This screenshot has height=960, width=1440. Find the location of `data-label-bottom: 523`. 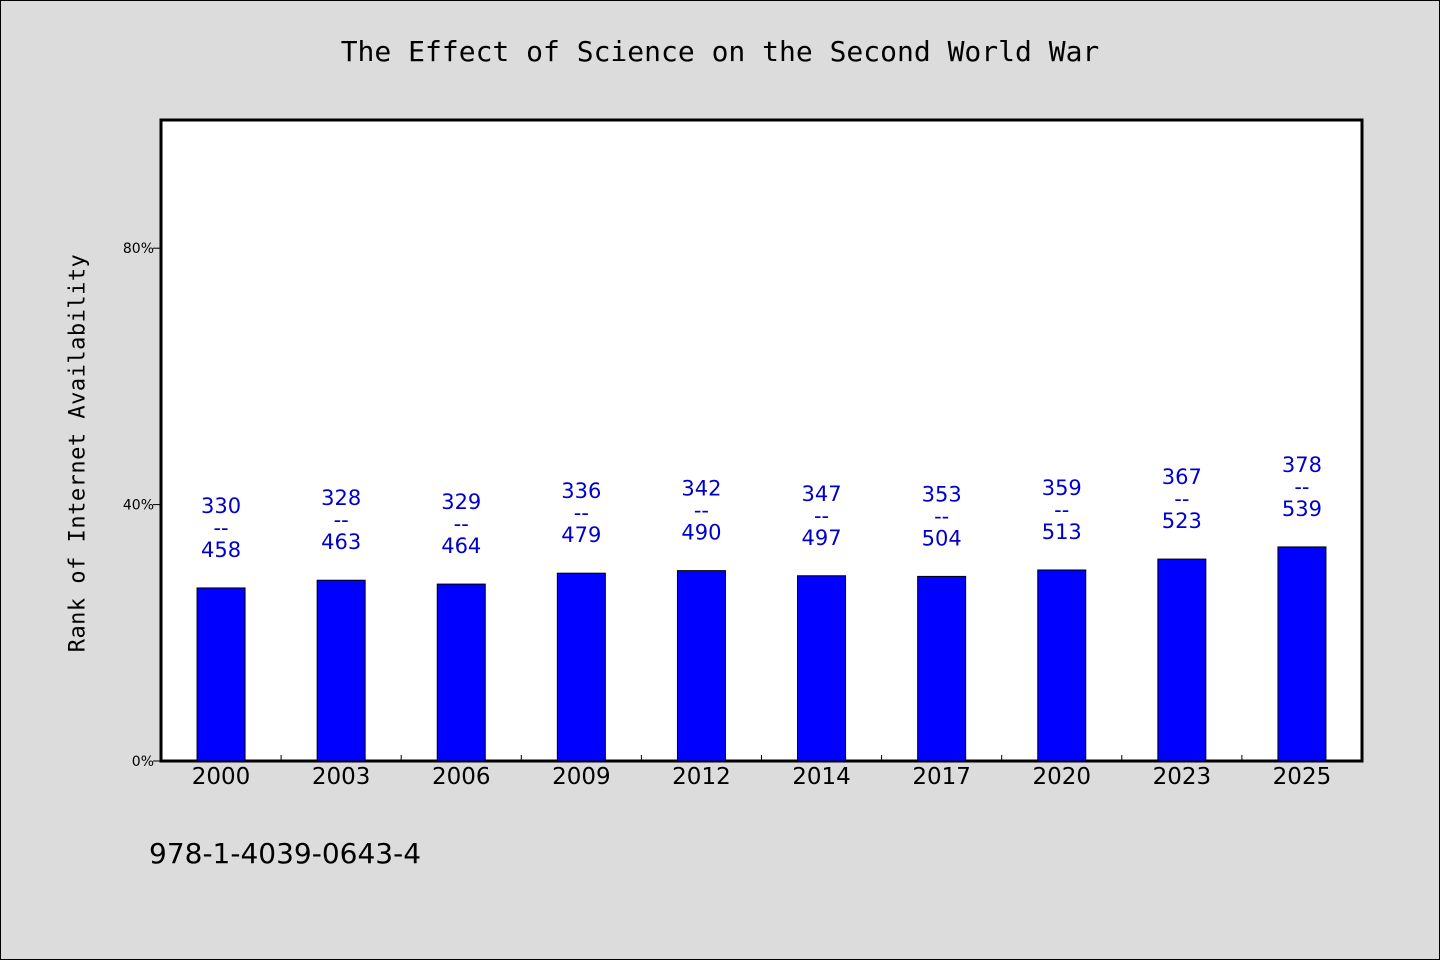

data-label-bottom: 523 is located at coordinates (1182, 521).